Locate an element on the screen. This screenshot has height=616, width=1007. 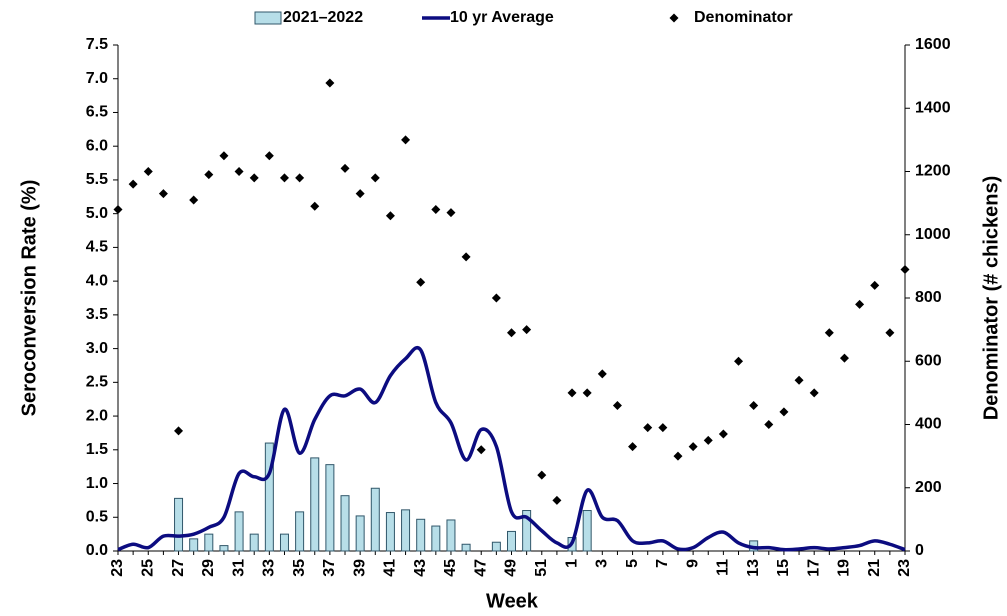
y-tick-label: 0.0 is located at coordinates (97, 550).